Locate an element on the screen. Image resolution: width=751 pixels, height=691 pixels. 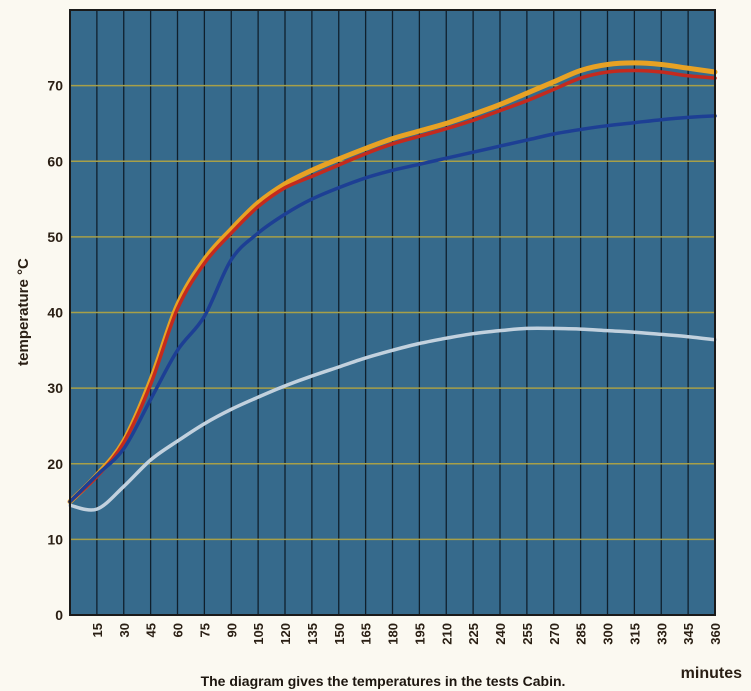
x-tick-label: 270 is located at coordinates (554, 634).